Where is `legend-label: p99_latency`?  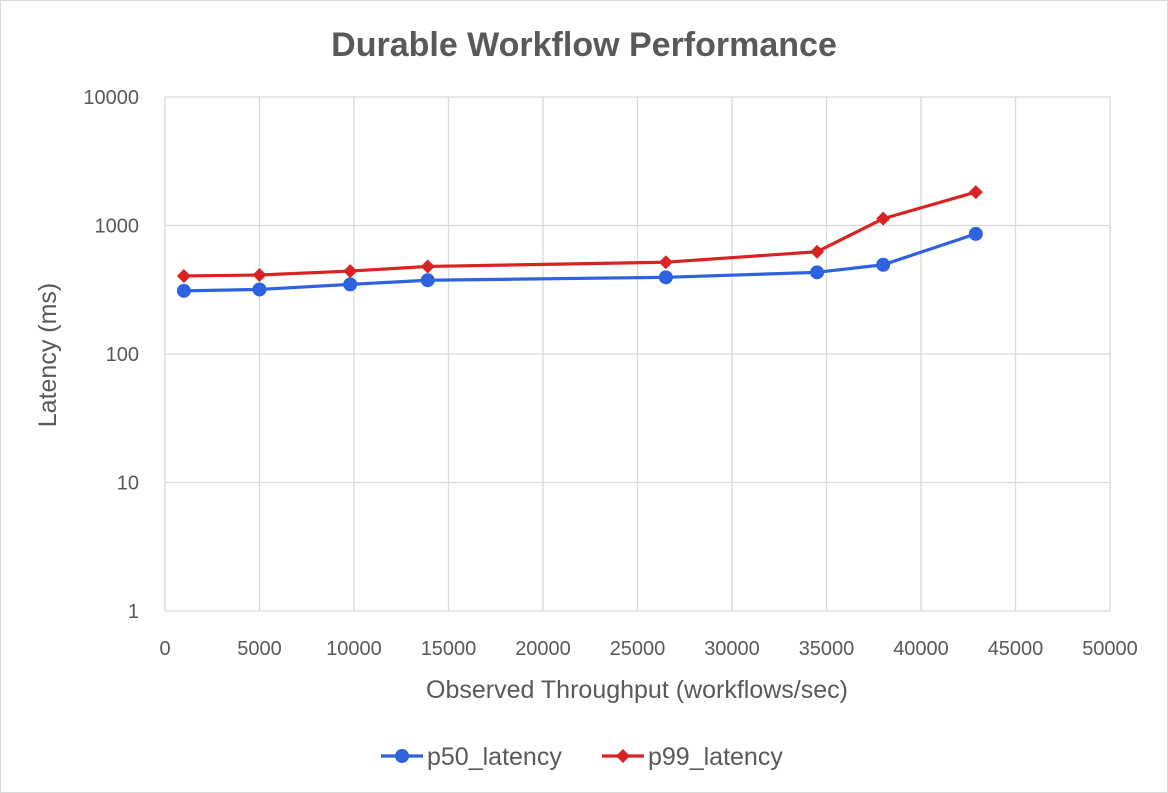 legend-label: p99_latency is located at coordinates (715, 757).